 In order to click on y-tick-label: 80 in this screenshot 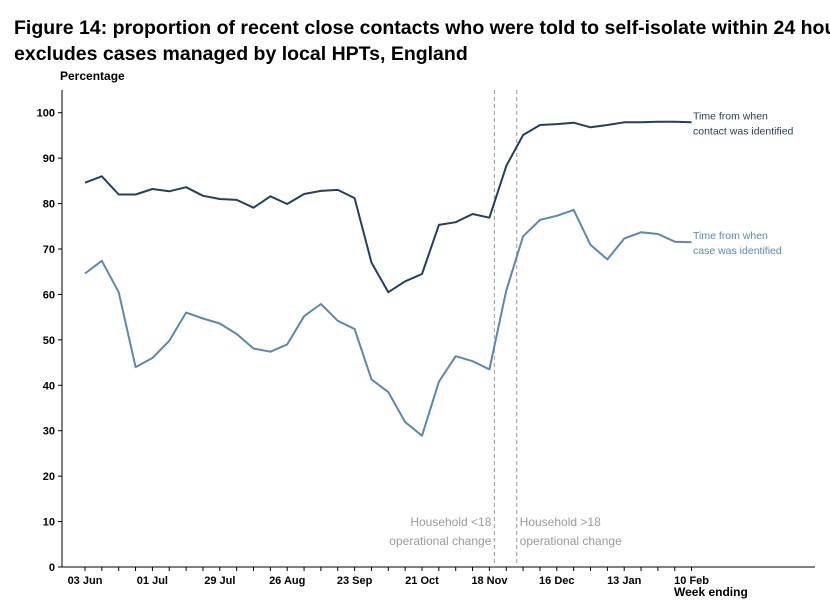, I will do `click(49, 205)`.